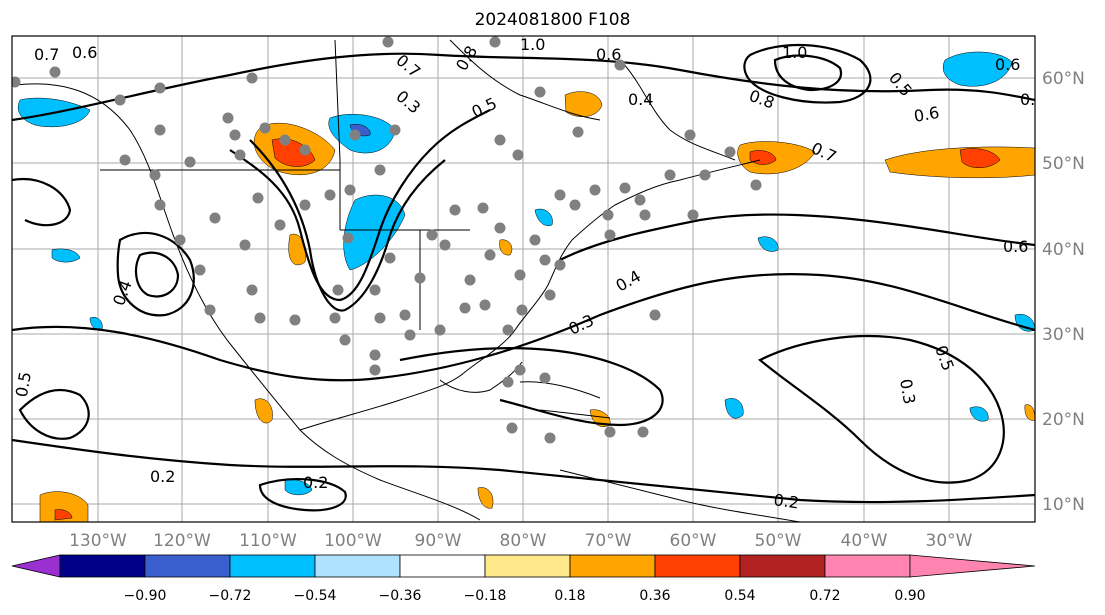 The width and height of the screenshot is (1105, 615). I want to click on lon-label: 120°W, so click(182, 541).